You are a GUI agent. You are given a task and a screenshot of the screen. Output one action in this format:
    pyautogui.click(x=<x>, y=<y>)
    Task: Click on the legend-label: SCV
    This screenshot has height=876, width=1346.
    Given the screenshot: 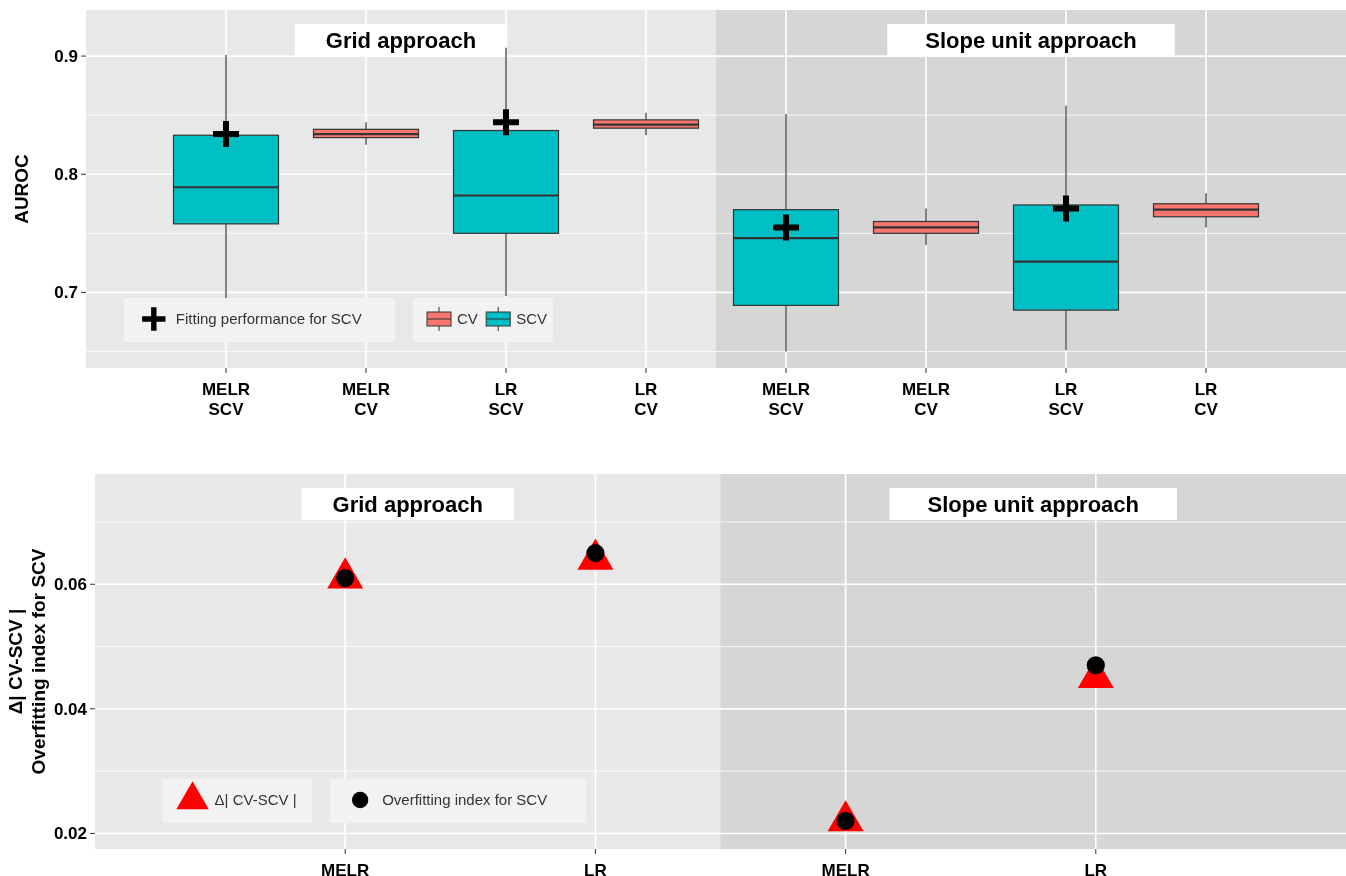 What is the action you would take?
    pyautogui.click(x=532, y=318)
    